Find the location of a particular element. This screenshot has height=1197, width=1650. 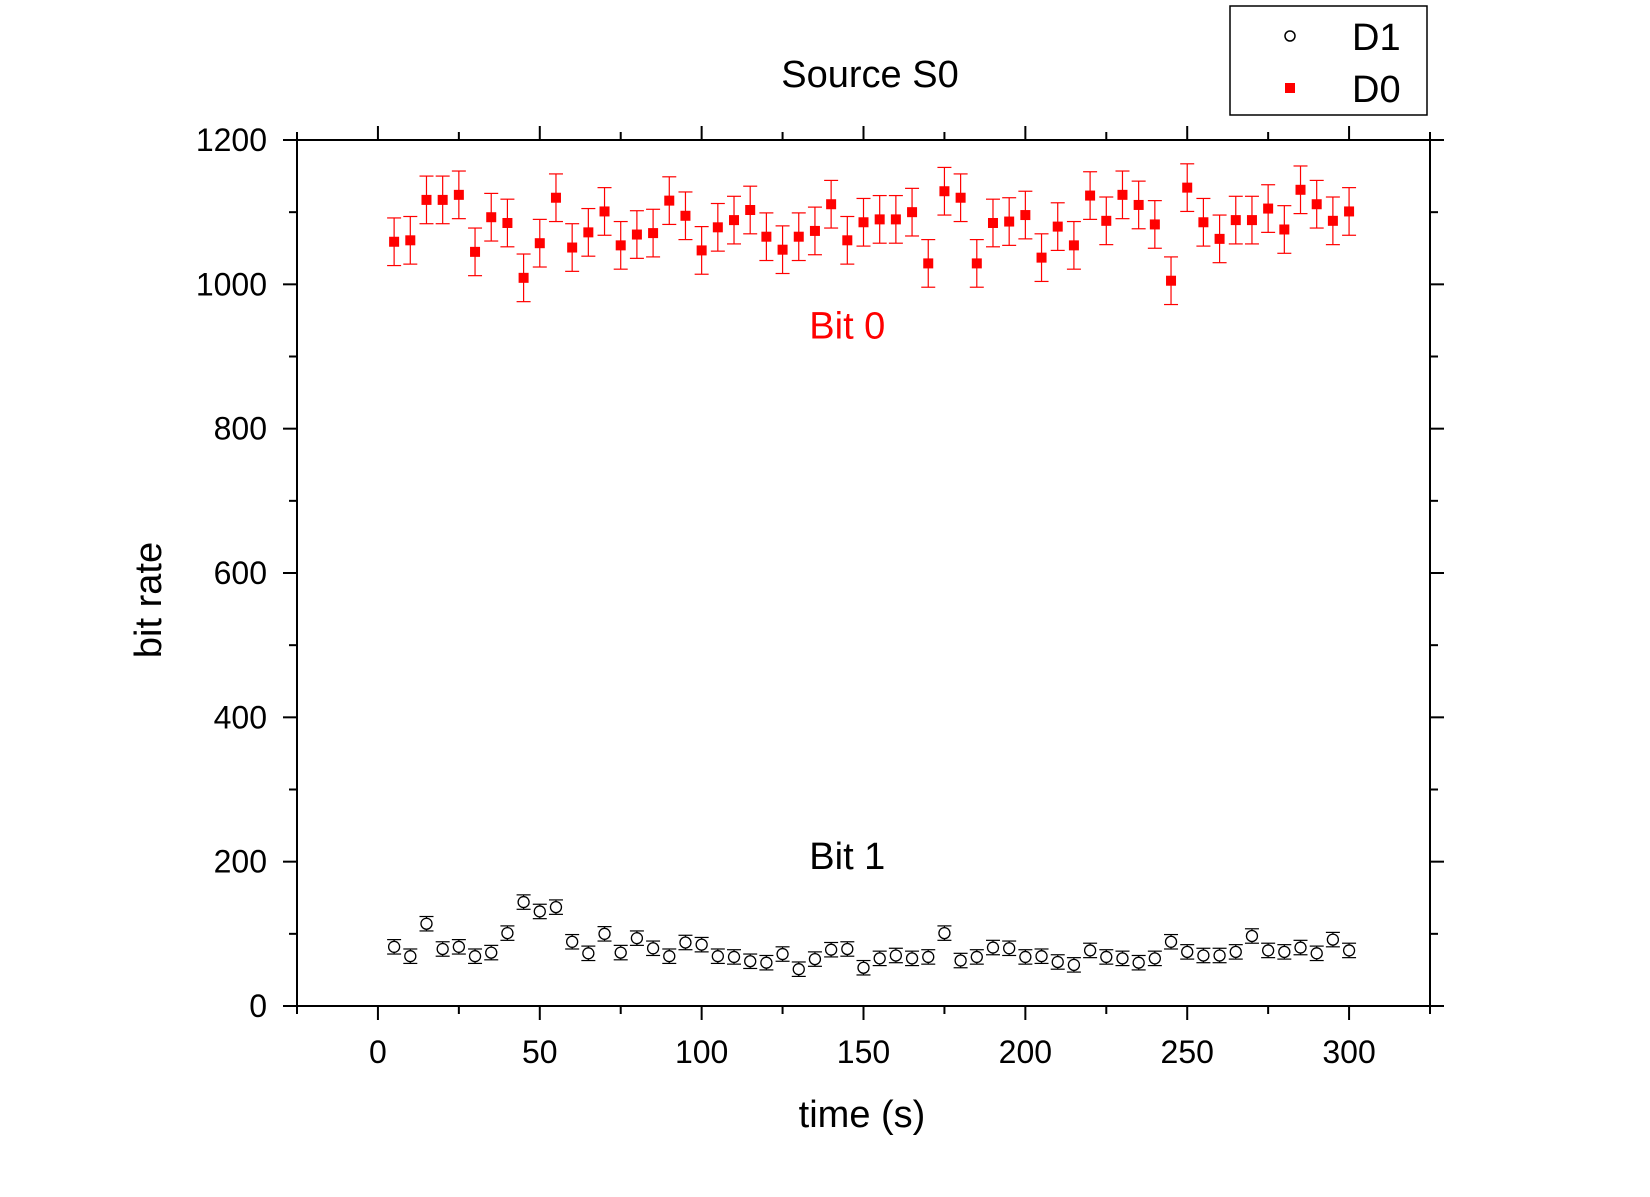

legend: D1 D0 is located at coordinates (1328, 60).